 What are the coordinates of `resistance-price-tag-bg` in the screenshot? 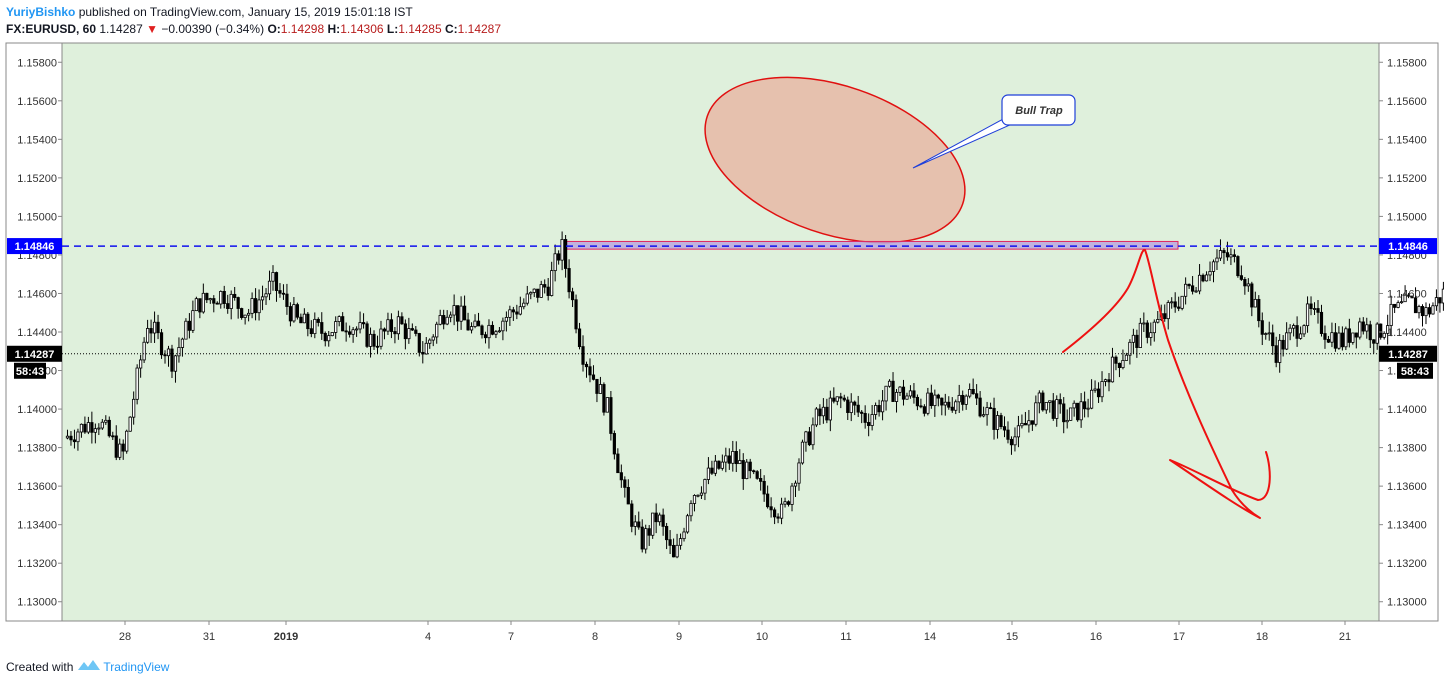 It's located at (34, 246).